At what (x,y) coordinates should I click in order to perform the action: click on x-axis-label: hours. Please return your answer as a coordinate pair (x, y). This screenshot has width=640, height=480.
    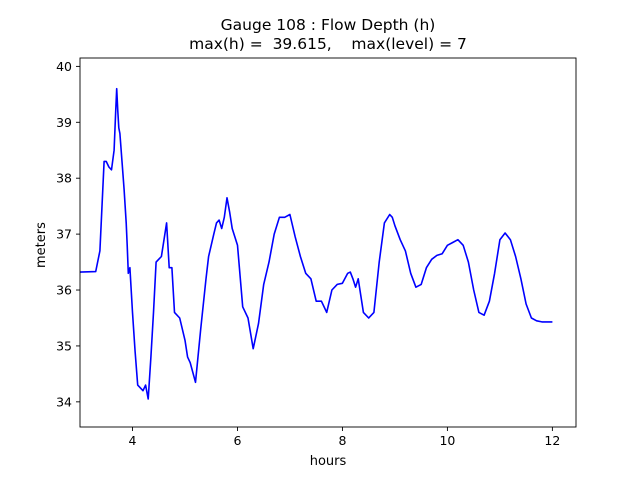
    Looking at the image, I should click on (328, 461).